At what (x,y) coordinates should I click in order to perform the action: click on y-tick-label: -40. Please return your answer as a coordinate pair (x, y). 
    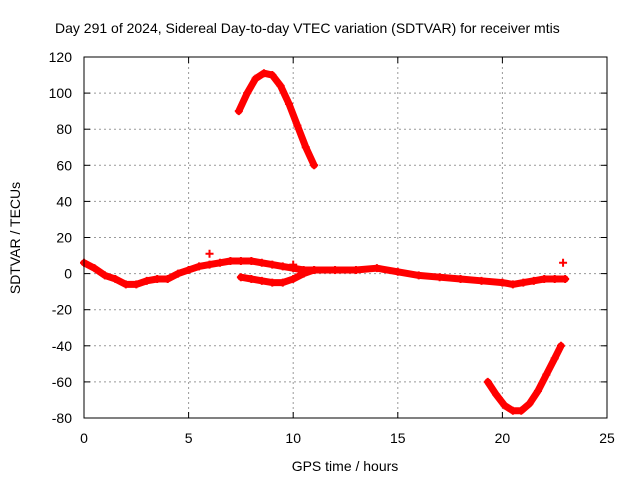
    Looking at the image, I should click on (62, 346).